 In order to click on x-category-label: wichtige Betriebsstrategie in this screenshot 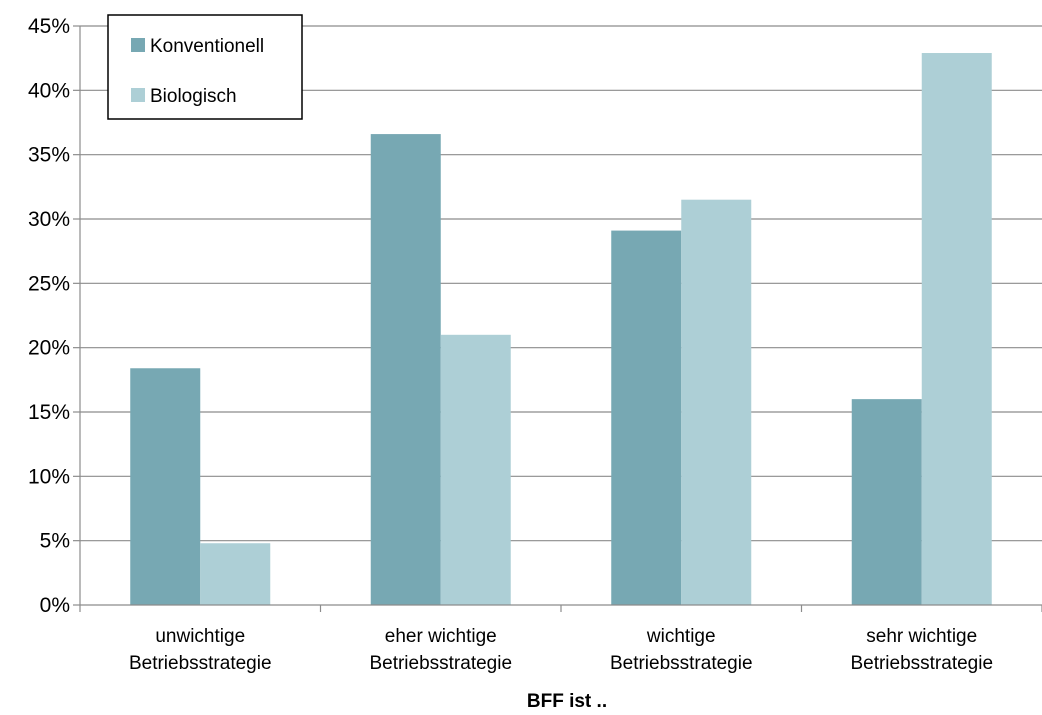, I will do `click(681, 650)`.